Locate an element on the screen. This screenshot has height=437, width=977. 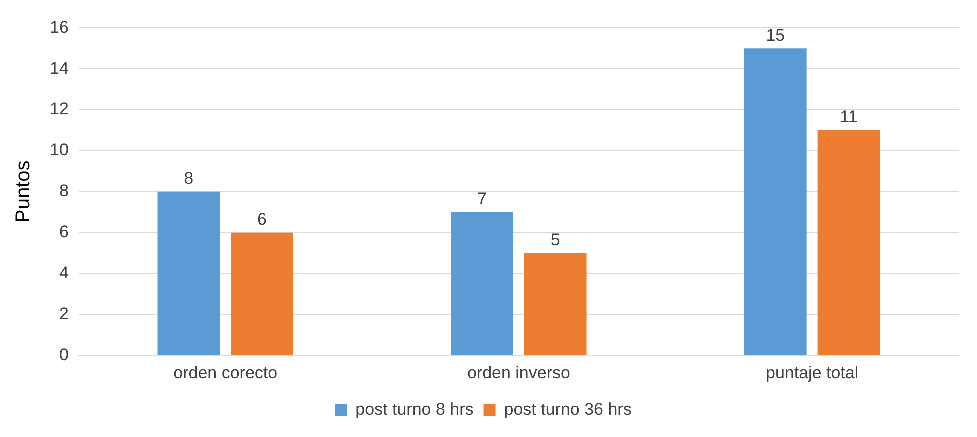
y-axis-title: Puntos is located at coordinates (23, 192).